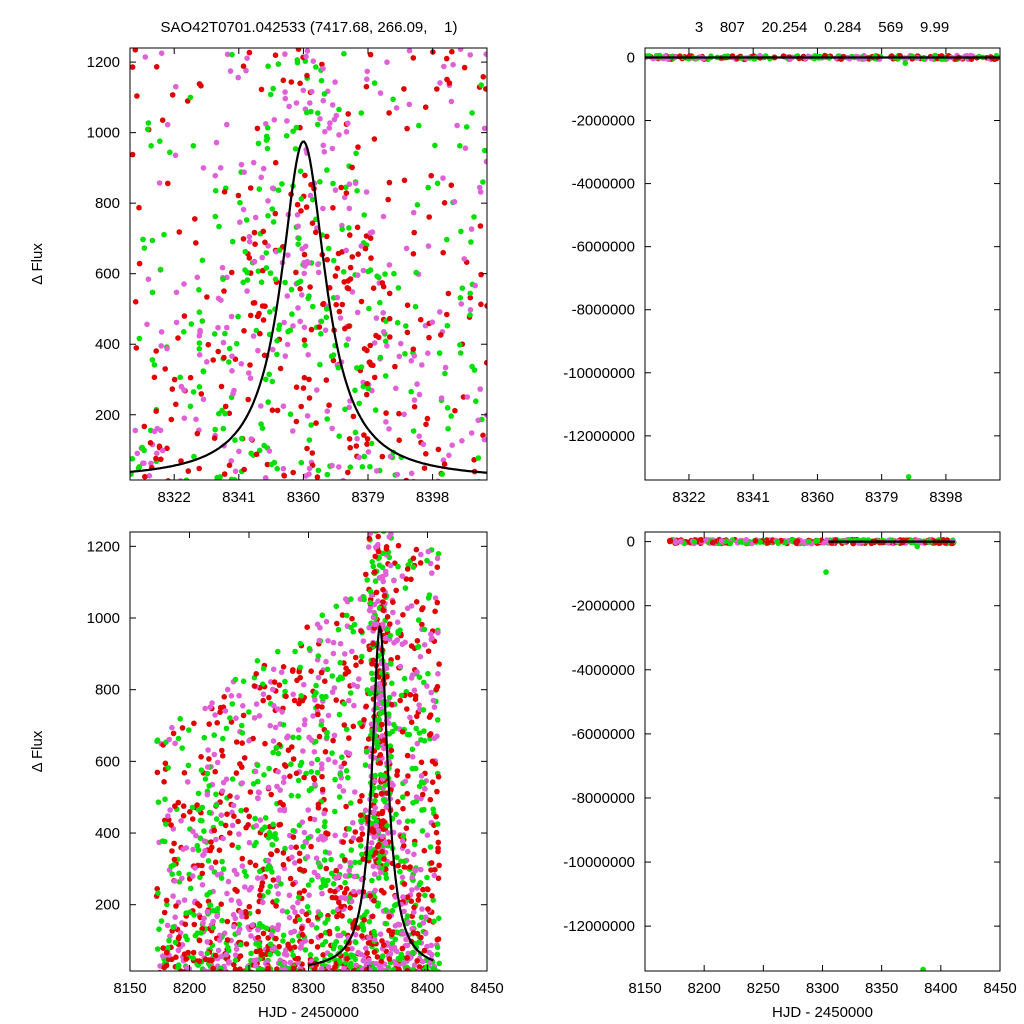  What do you see at coordinates (688, 497) in the screenshot?
I see `x-tick-label: 8322` at bounding box center [688, 497].